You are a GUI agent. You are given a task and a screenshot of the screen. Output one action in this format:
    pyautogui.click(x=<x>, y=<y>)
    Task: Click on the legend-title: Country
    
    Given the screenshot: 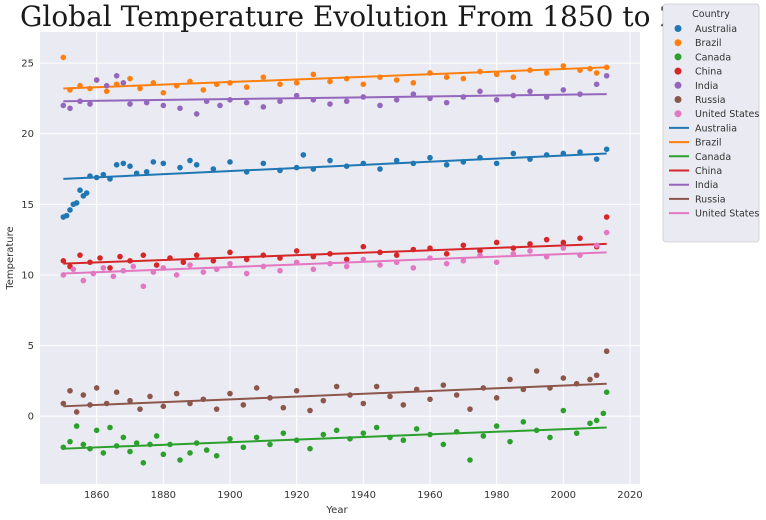 What is the action you would take?
    pyautogui.click(x=711, y=14)
    